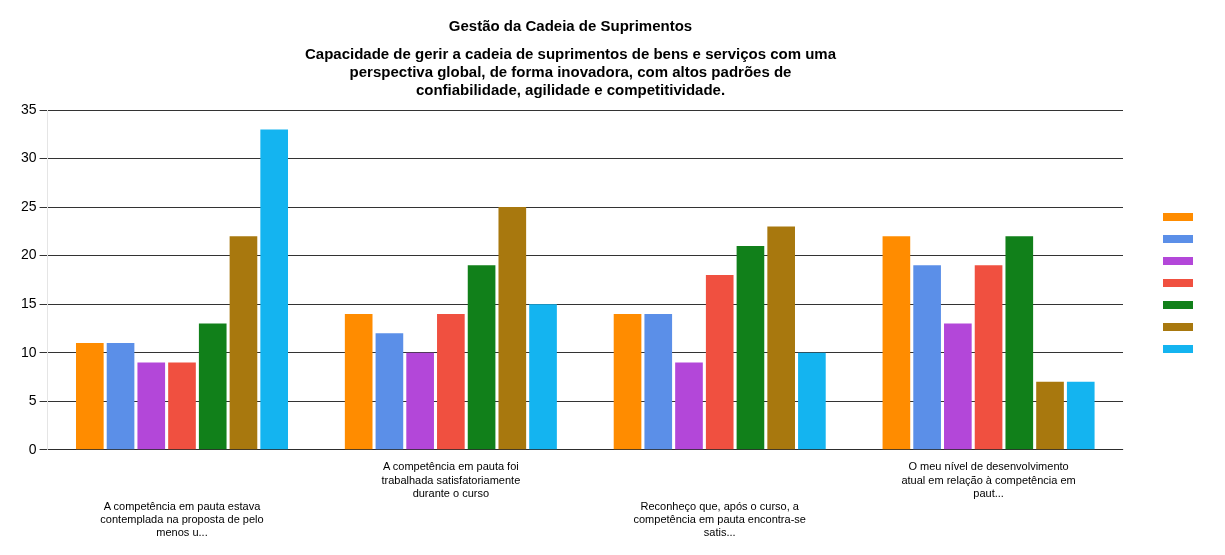 This screenshot has height=555, width=1225. I want to click on y-tick-label: 30, so click(28, 157).